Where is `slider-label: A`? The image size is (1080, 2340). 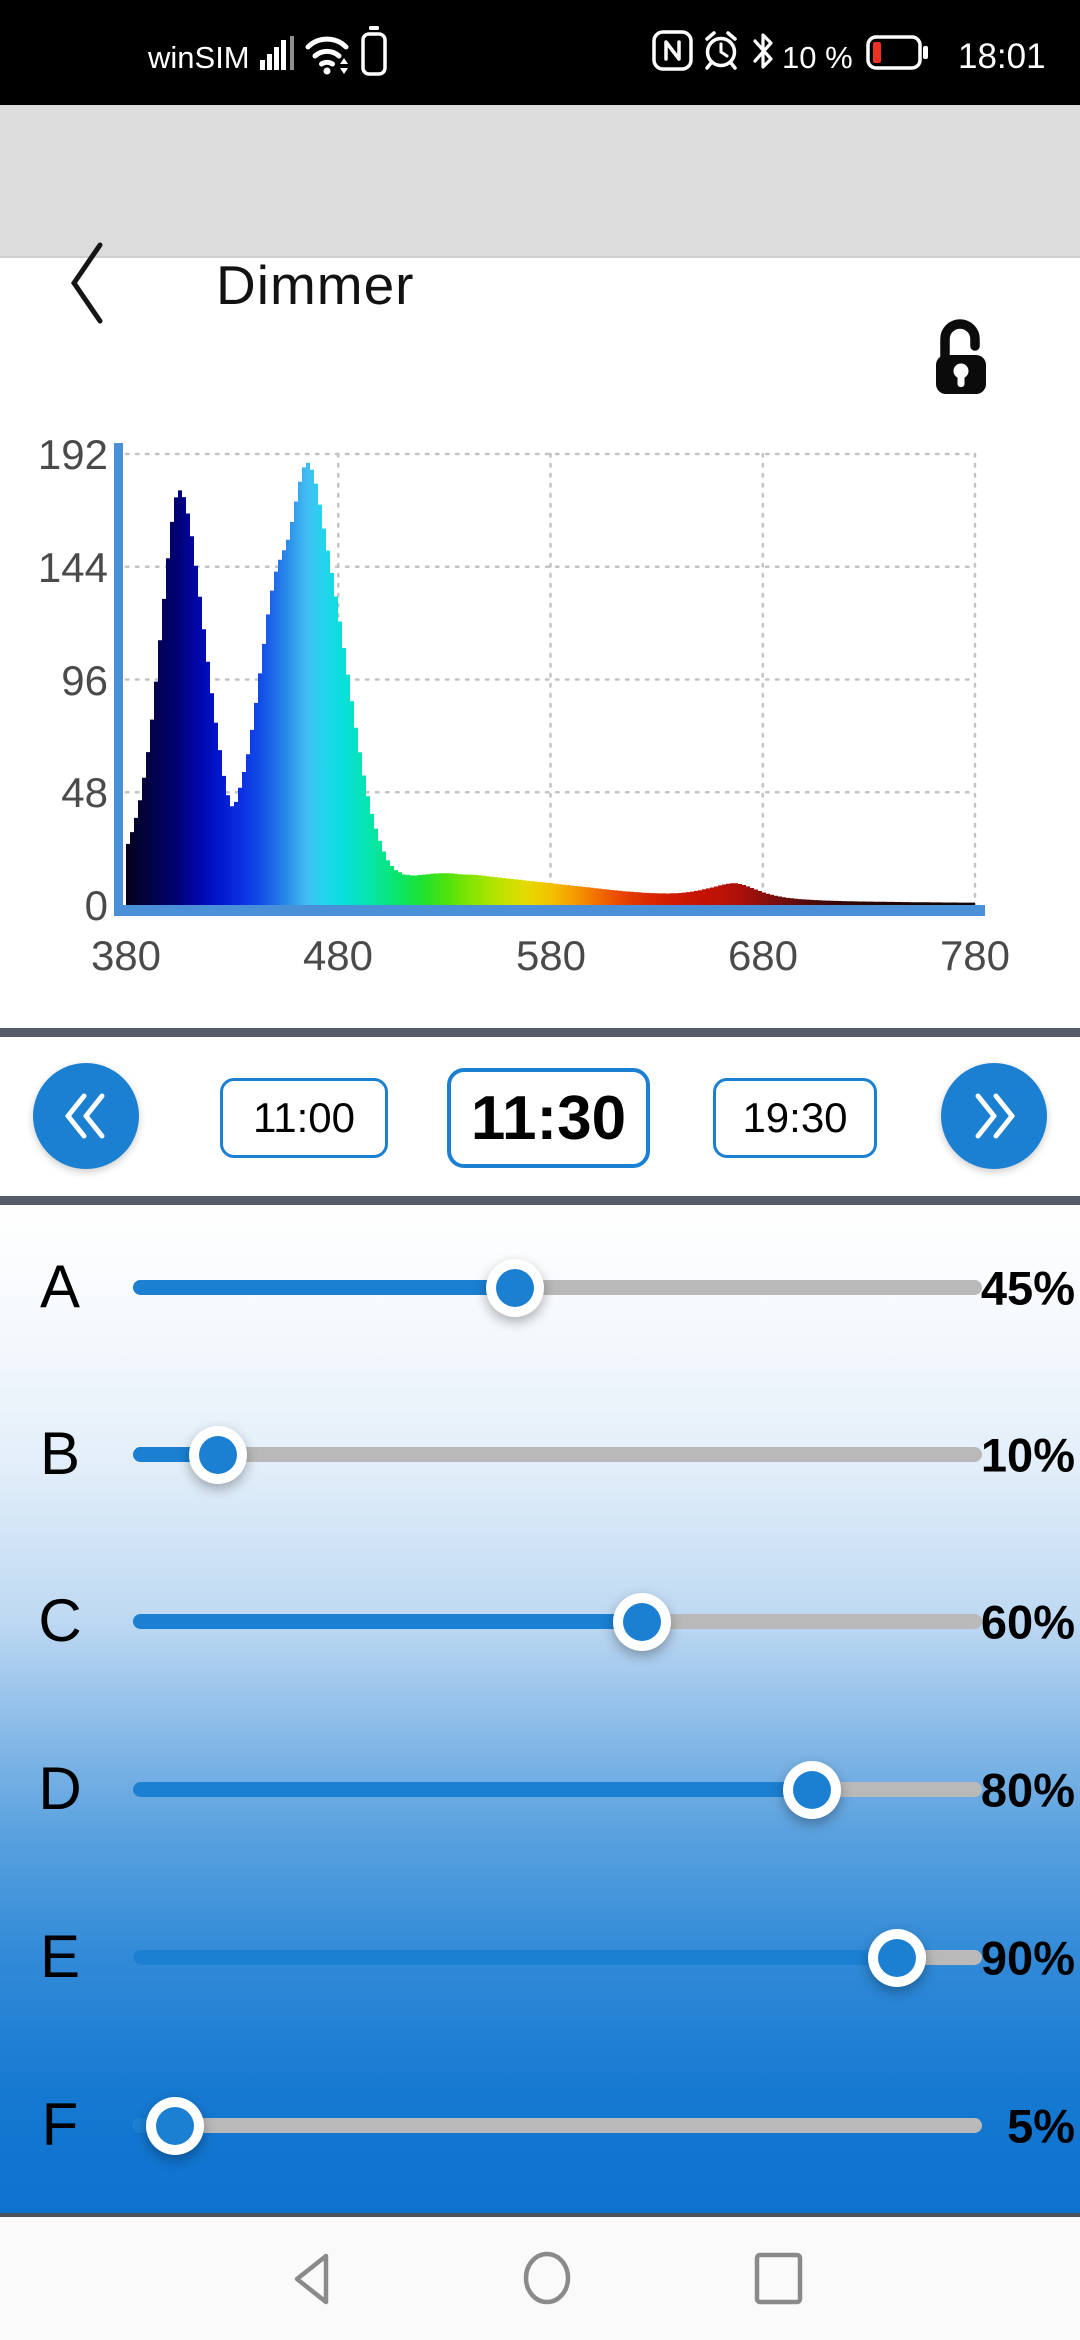 slider-label: A is located at coordinates (60, 1287).